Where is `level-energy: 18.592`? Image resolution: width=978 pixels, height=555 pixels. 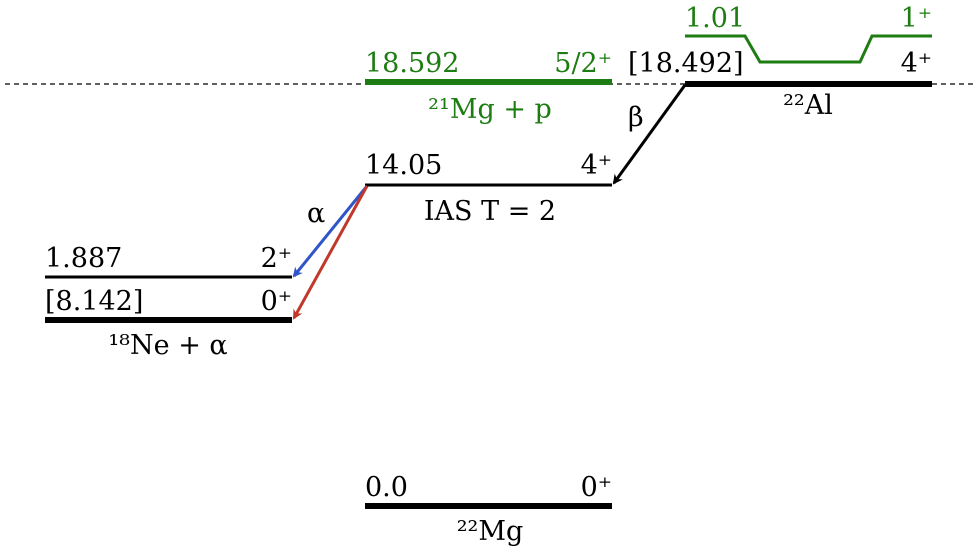 level-energy: 18.592 is located at coordinates (412, 63).